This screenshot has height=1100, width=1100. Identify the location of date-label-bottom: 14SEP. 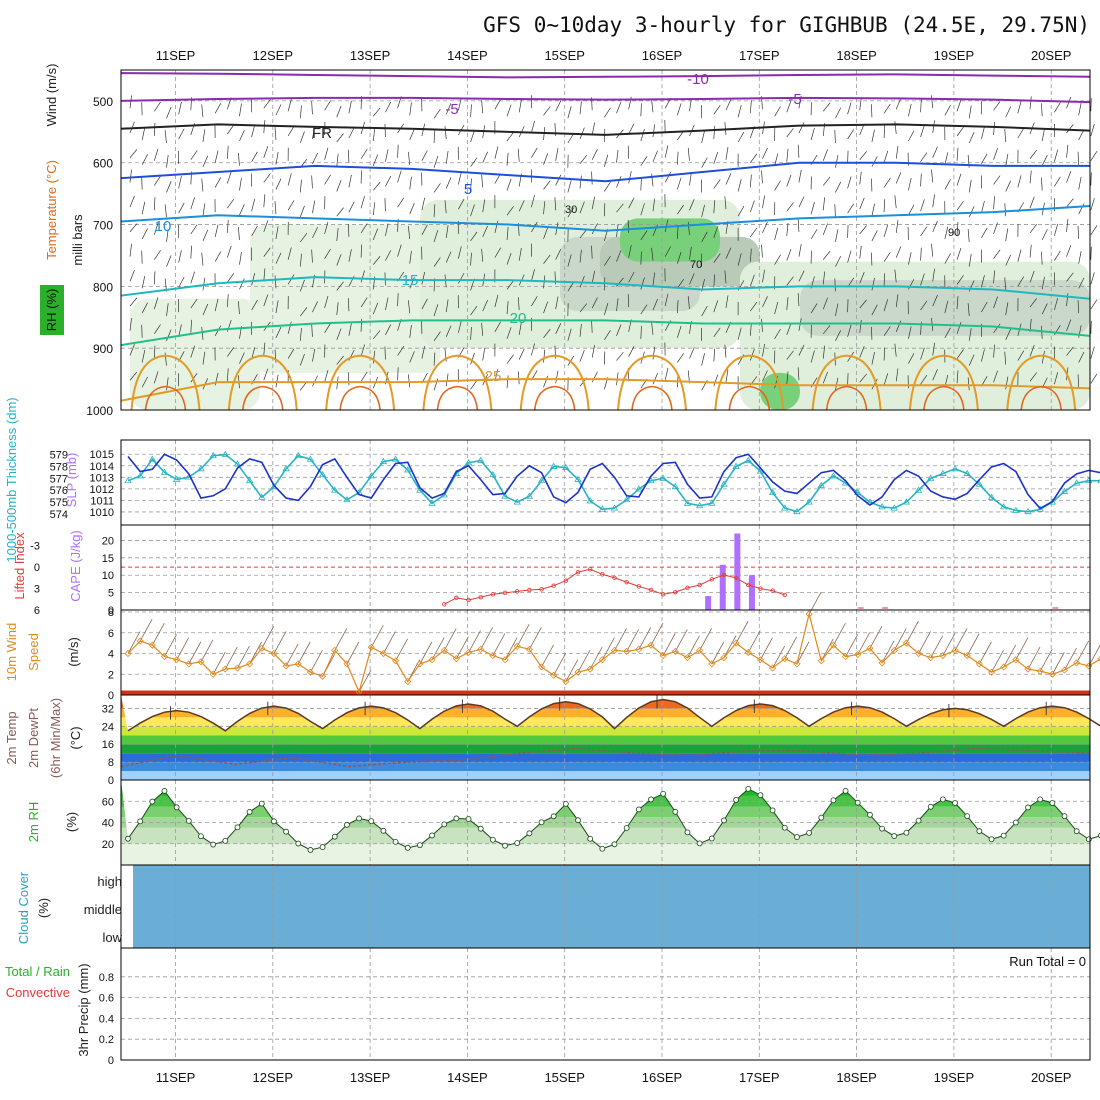
(467, 1077).